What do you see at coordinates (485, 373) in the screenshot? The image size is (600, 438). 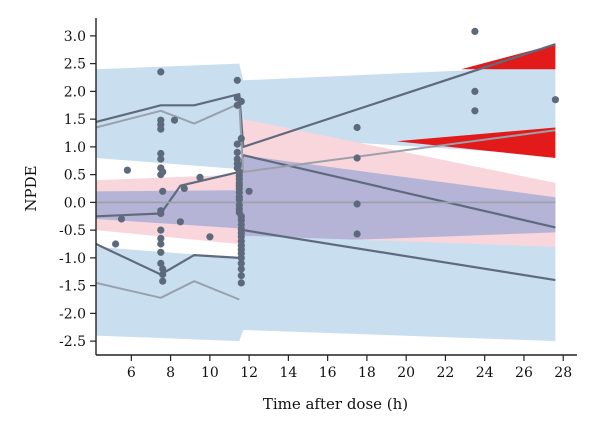 I see `x-tick-label: 24` at bounding box center [485, 373].